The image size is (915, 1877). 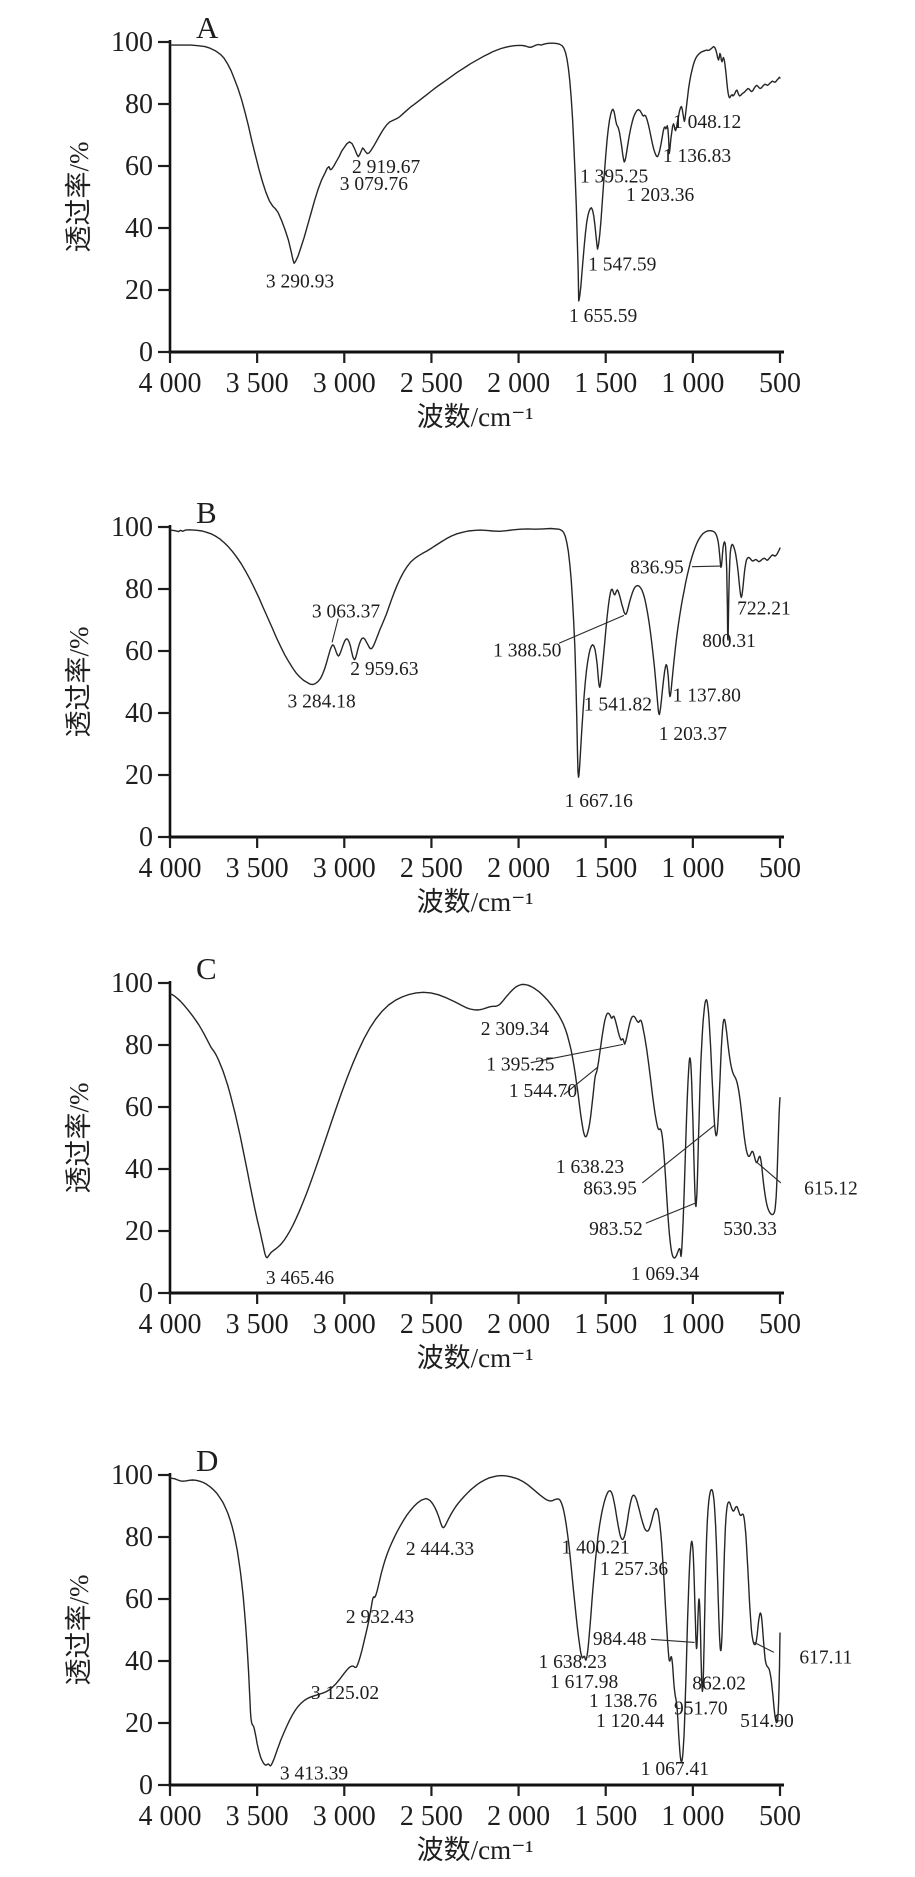 I want to click on peak-label: 1 067.41, so click(x=675, y=1769).